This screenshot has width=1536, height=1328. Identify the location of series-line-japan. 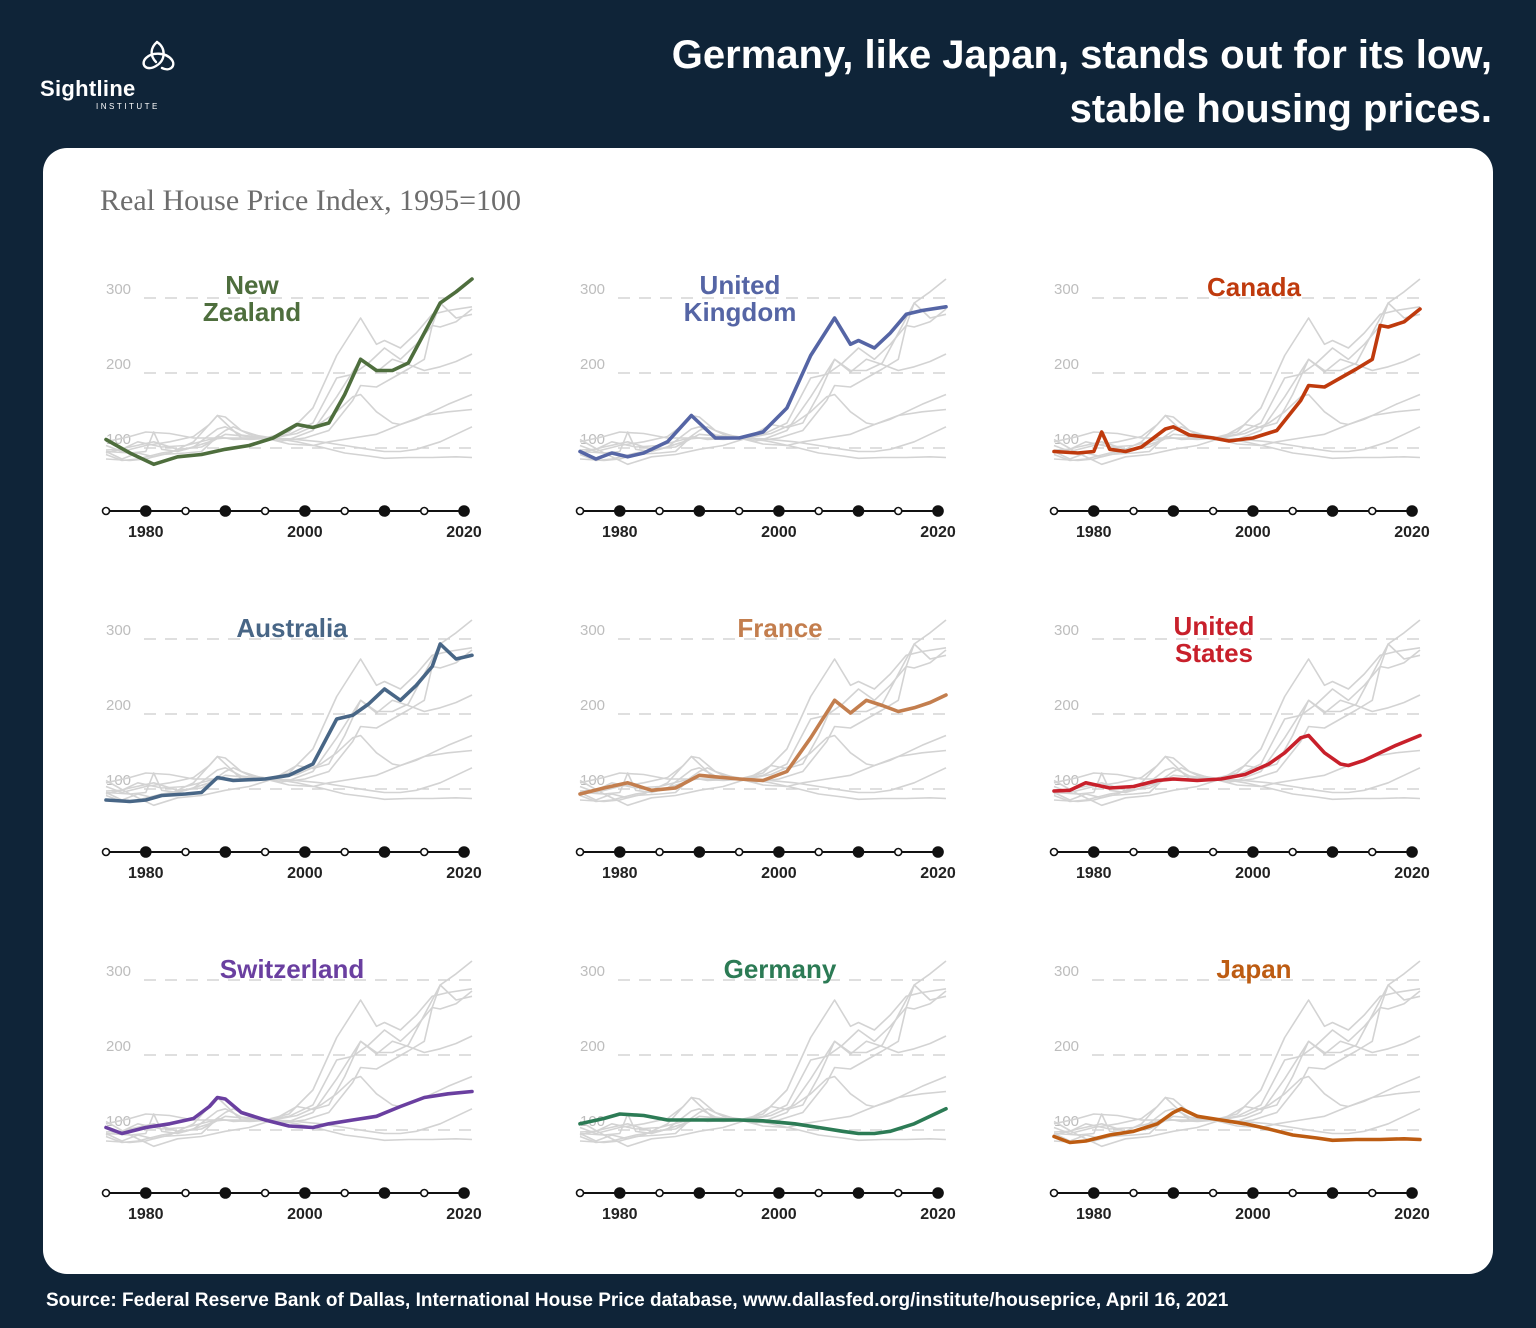
(1237, 1126).